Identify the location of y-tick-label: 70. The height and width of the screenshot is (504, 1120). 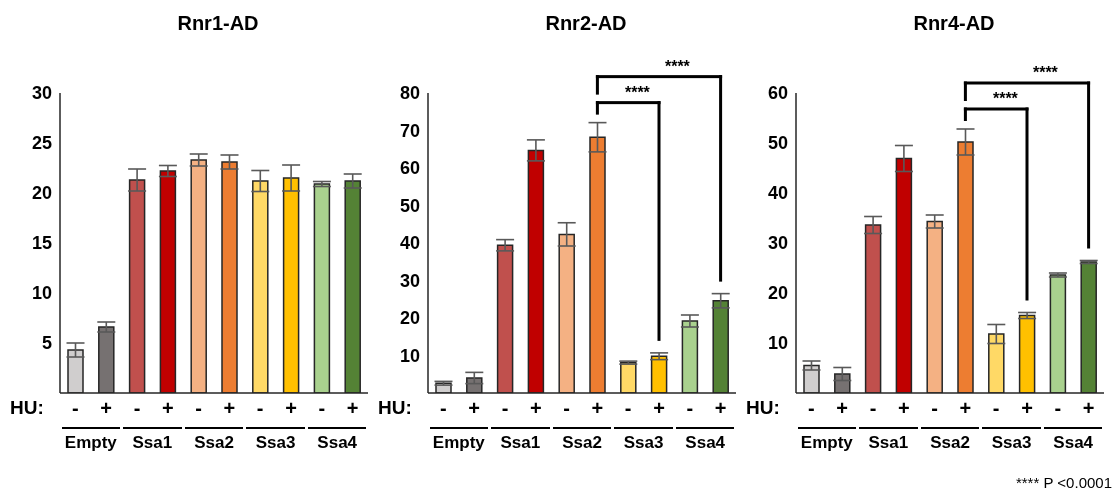
(409, 130).